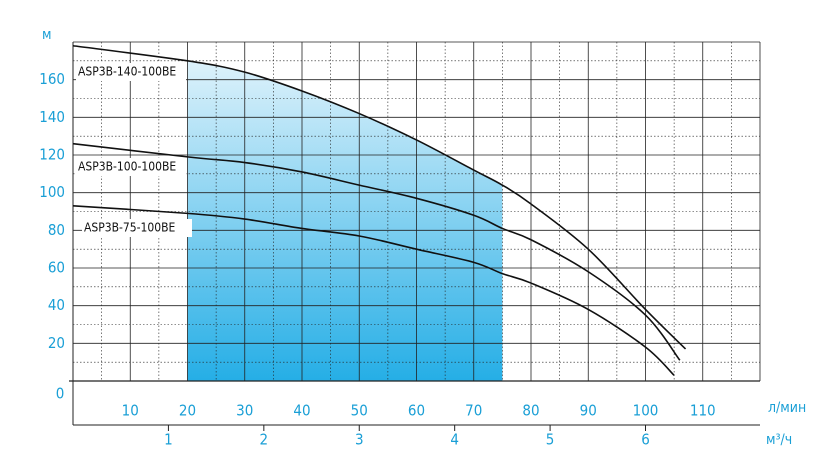 This screenshot has height=461, width=838. Describe the element at coordinates (787, 408) in the screenshot. I see `x-axis-label: л/мин` at that location.